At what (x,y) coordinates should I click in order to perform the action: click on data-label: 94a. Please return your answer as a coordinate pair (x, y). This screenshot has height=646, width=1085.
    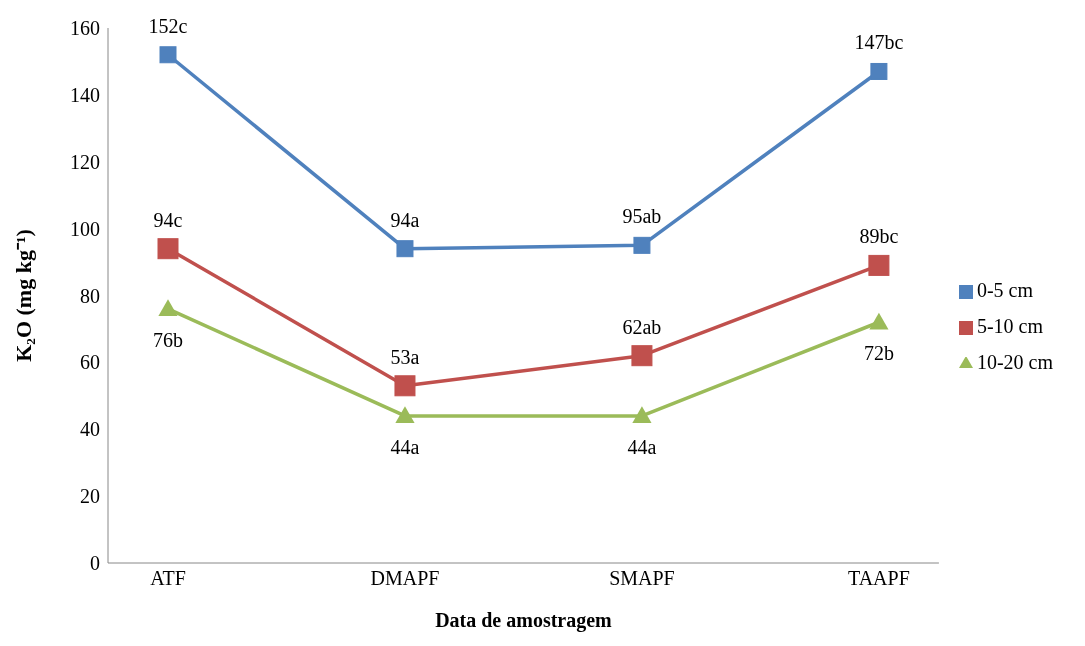
    Looking at the image, I should click on (405, 219).